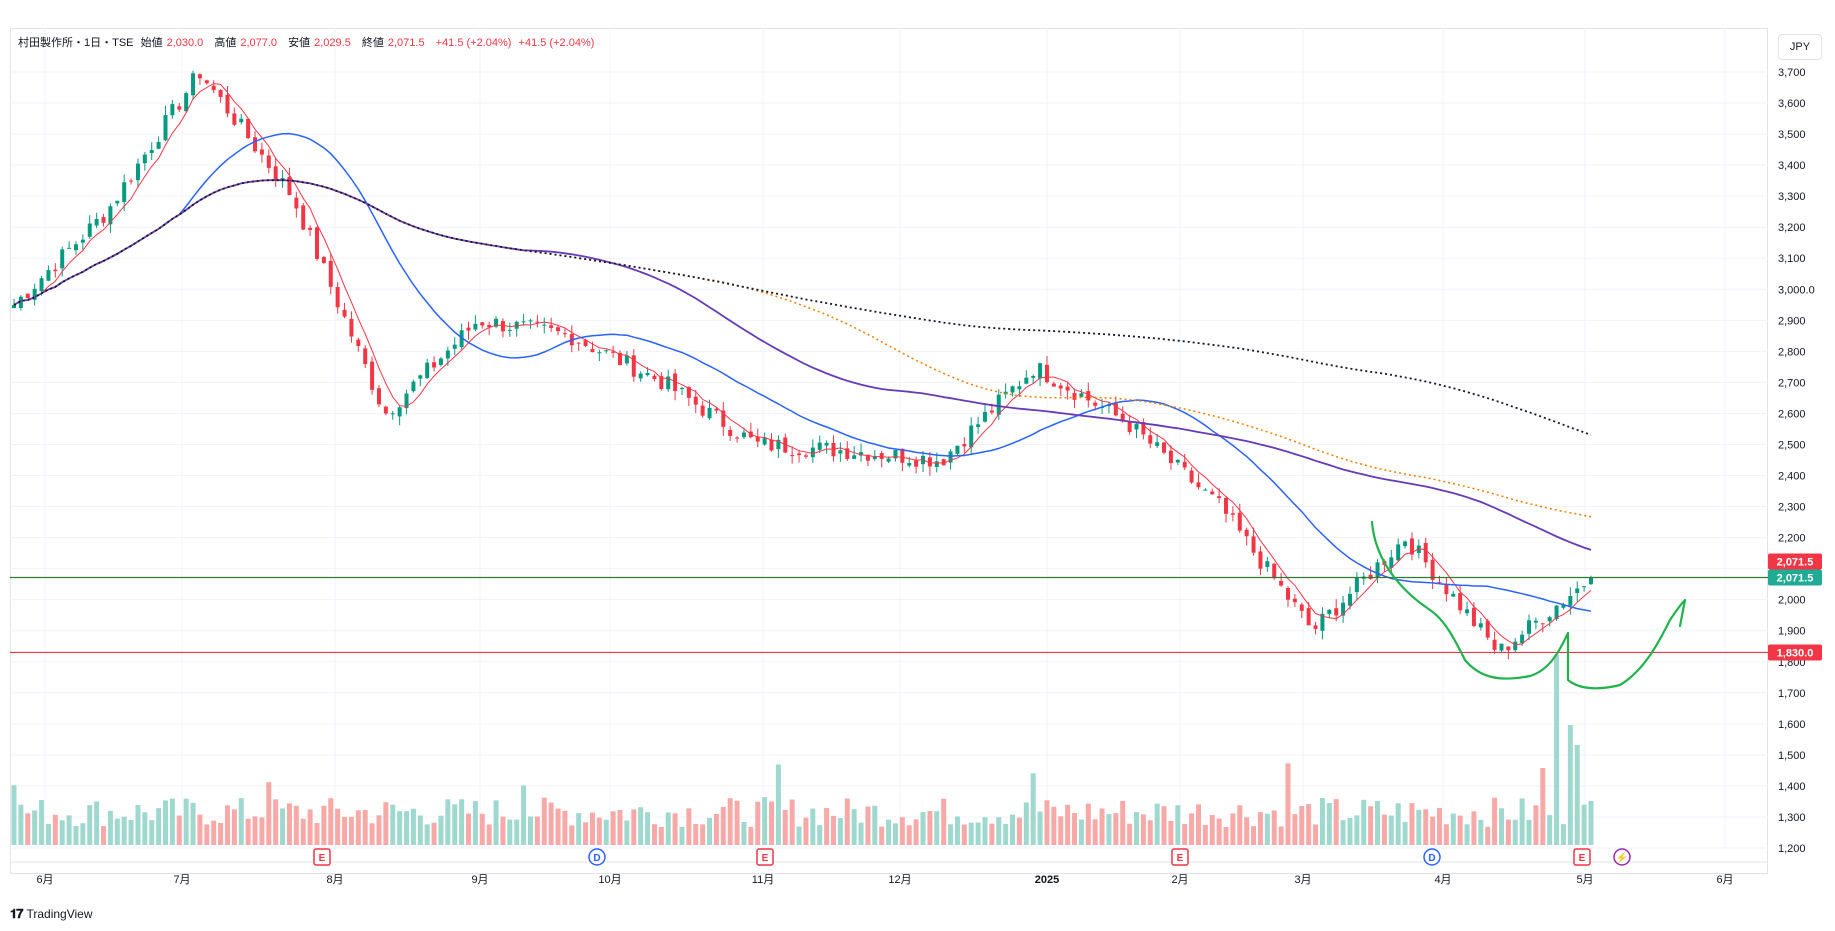 Image resolution: width=1835 pixels, height=931 pixels. I want to click on symbol-label: 村田製作所・1日・TSE, so click(76, 43).